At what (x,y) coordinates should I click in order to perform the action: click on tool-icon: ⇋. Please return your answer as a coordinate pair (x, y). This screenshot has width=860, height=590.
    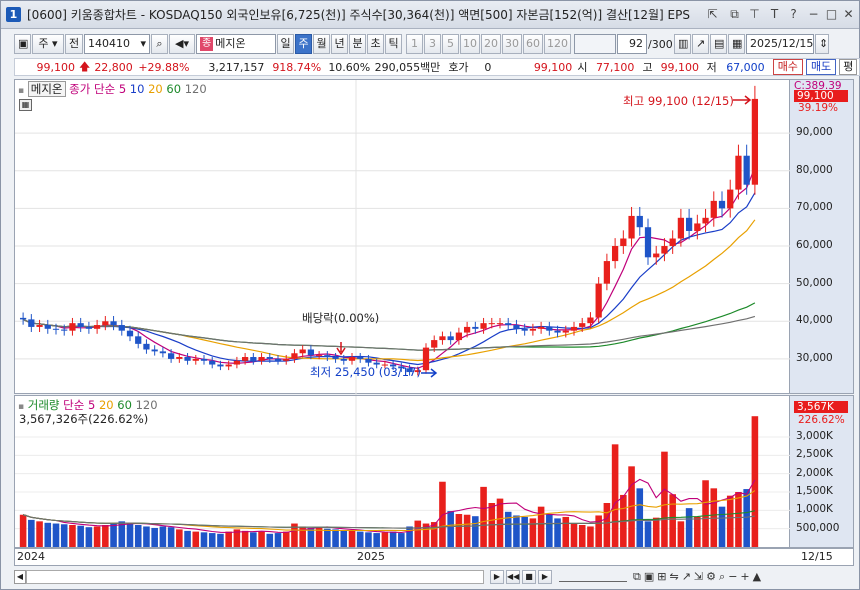
    Looking at the image, I should click on (674, 576).